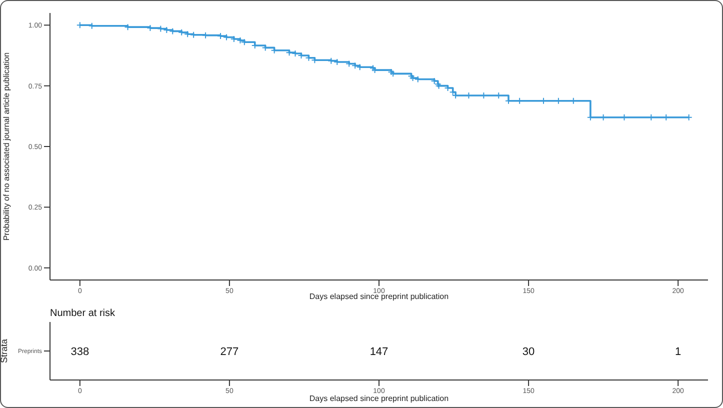 This screenshot has height=408, width=723. Describe the element at coordinates (379, 352) in the screenshot. I see `data-label: 147` at that location.